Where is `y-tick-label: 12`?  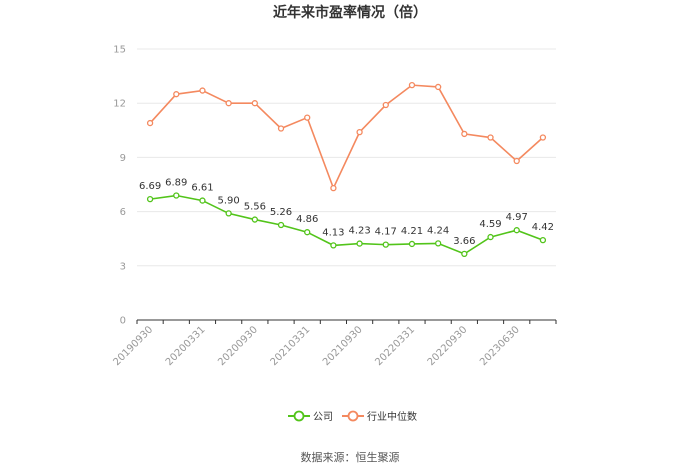
y-tick-label: 12 is located at coordinates (119, 104).